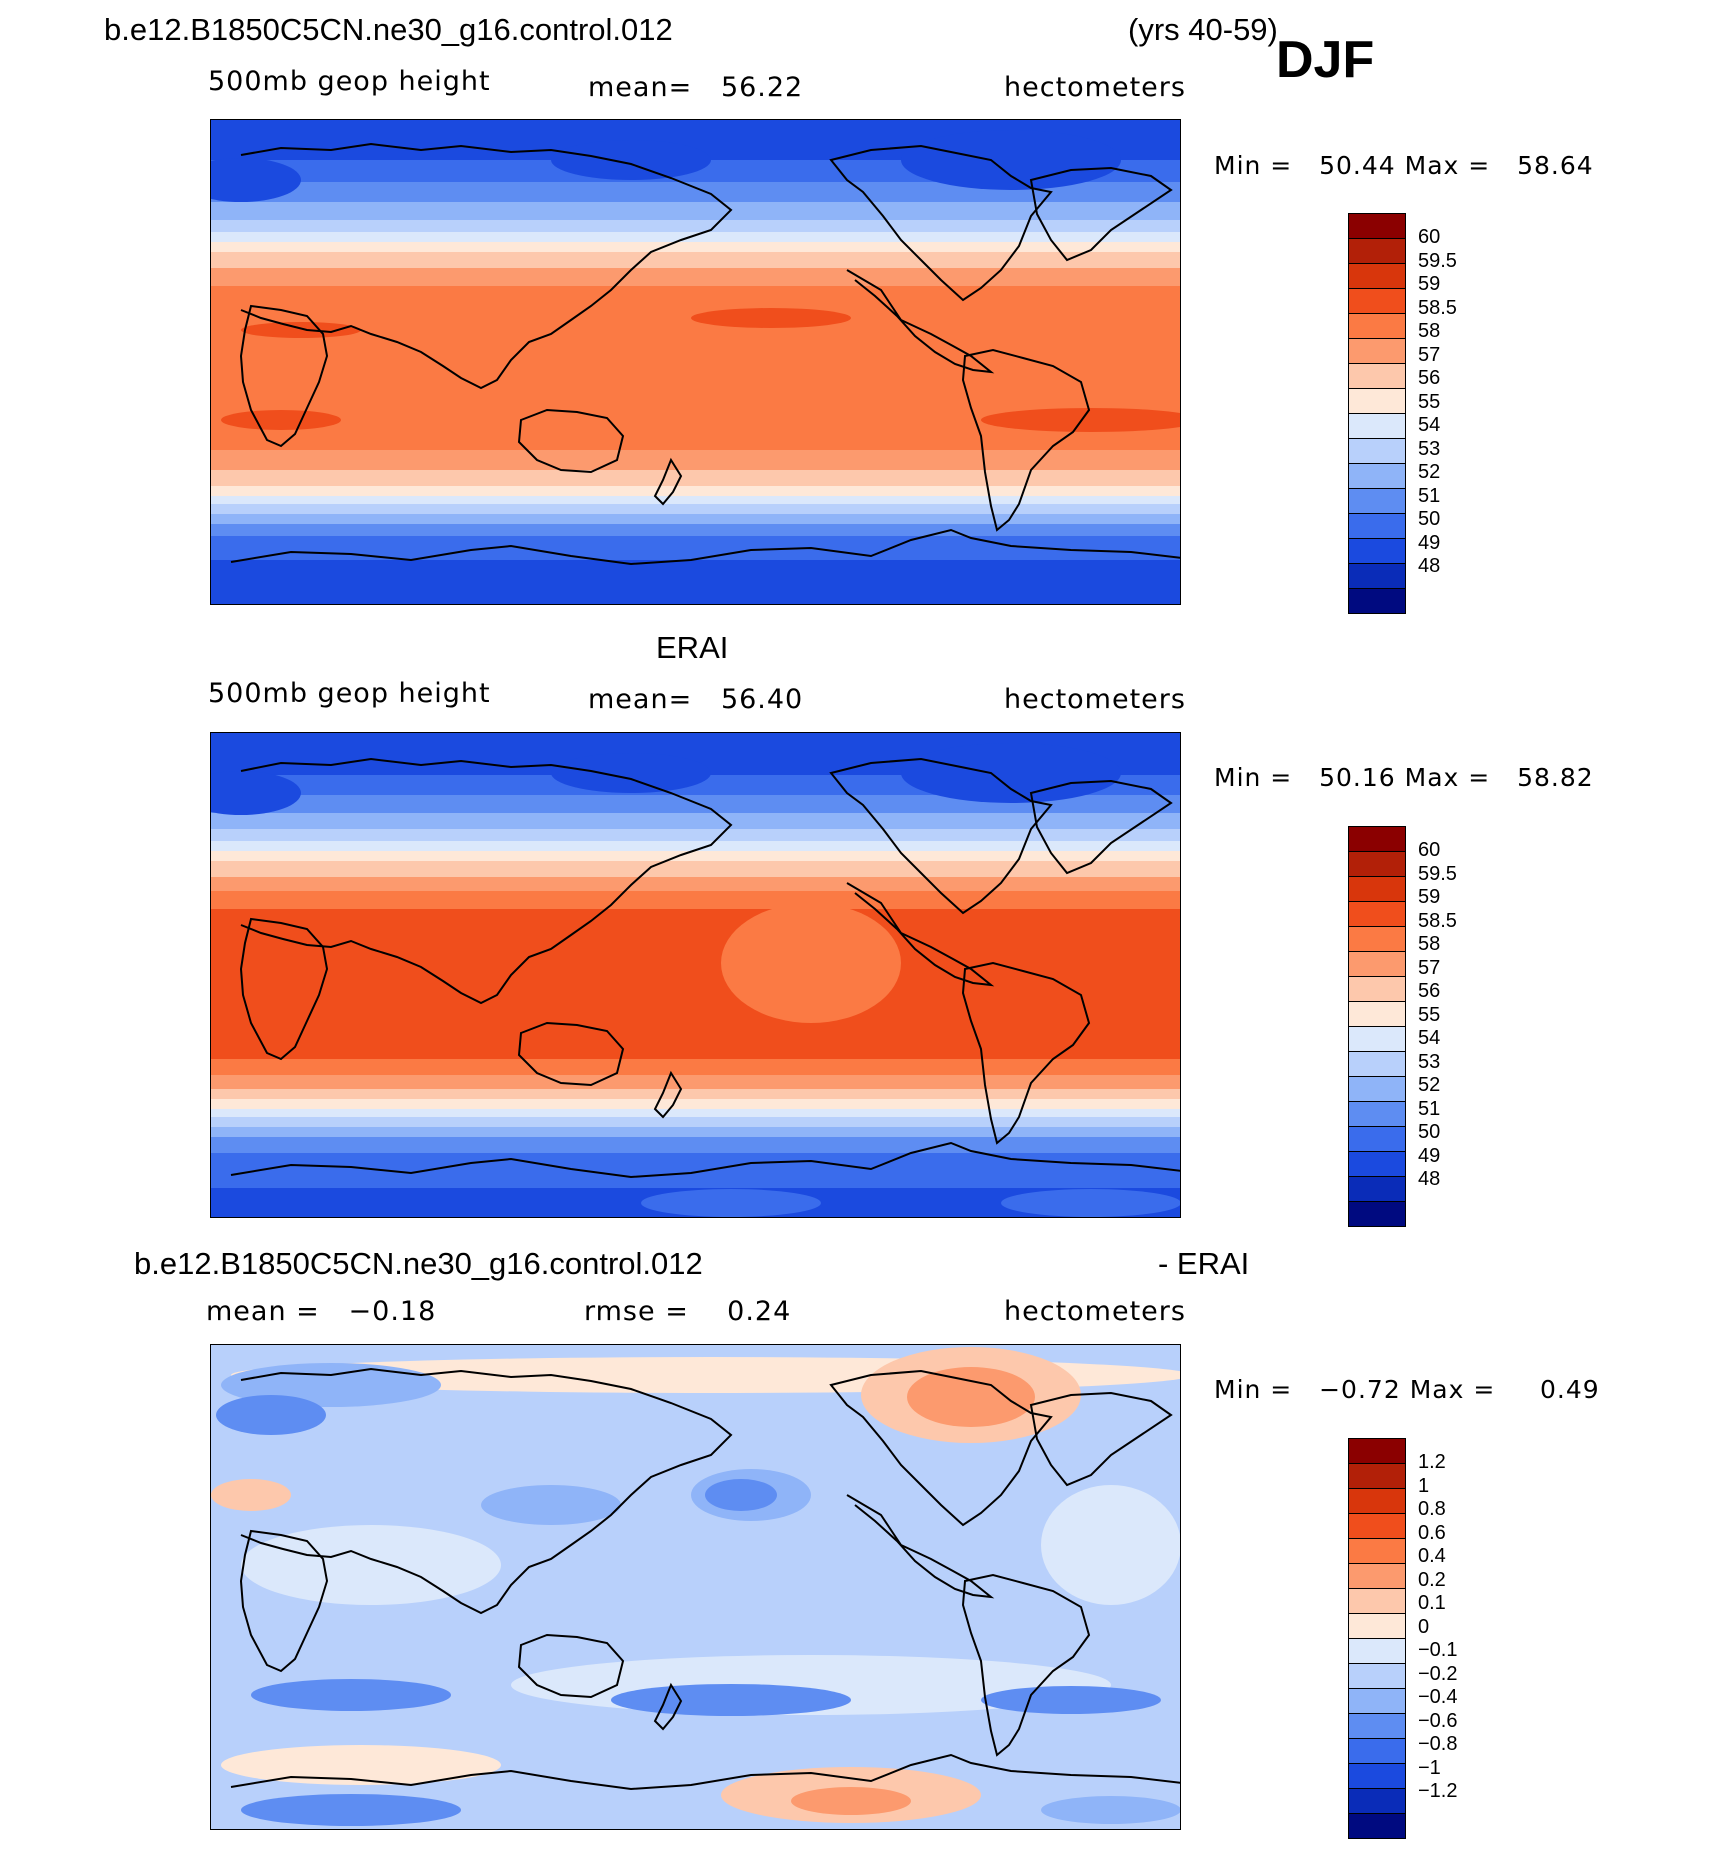 The image size is (1710, 1853). What do you see at coordinates (1404, 777) in the screenshot?
I see `min-max-readout: Min = 50.16 Max = 58.82` at bounding box center [1404, 777].